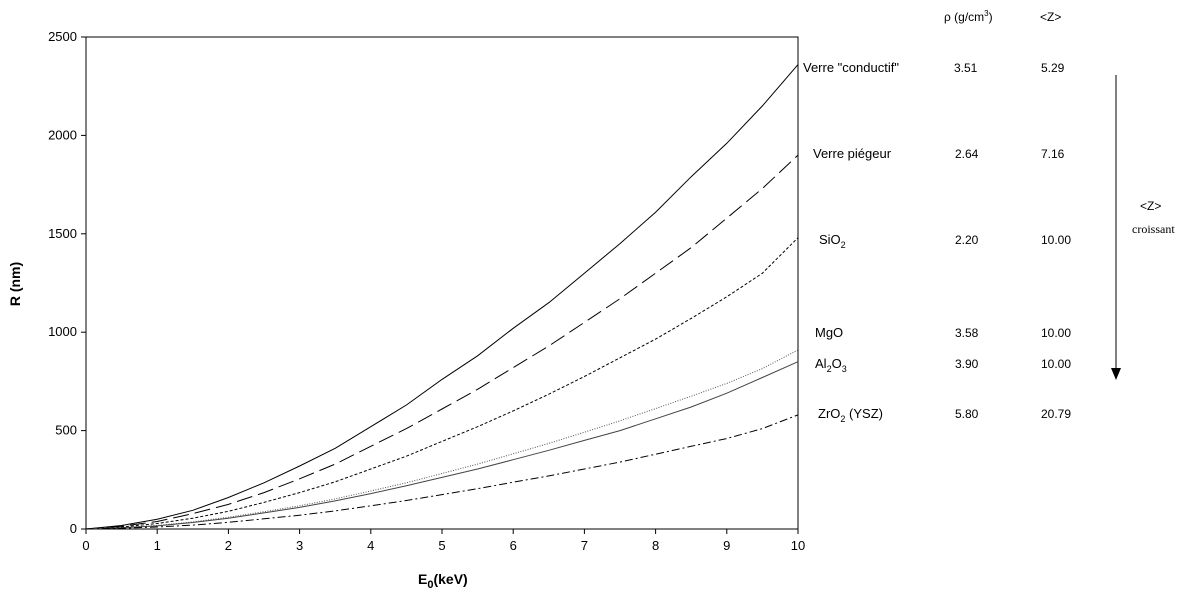 The height and width of the screenshot is (598, 1196). Describe the element at coordinates (66, 430) in the screenshot. I see `y-tick-label: 500` at that location.